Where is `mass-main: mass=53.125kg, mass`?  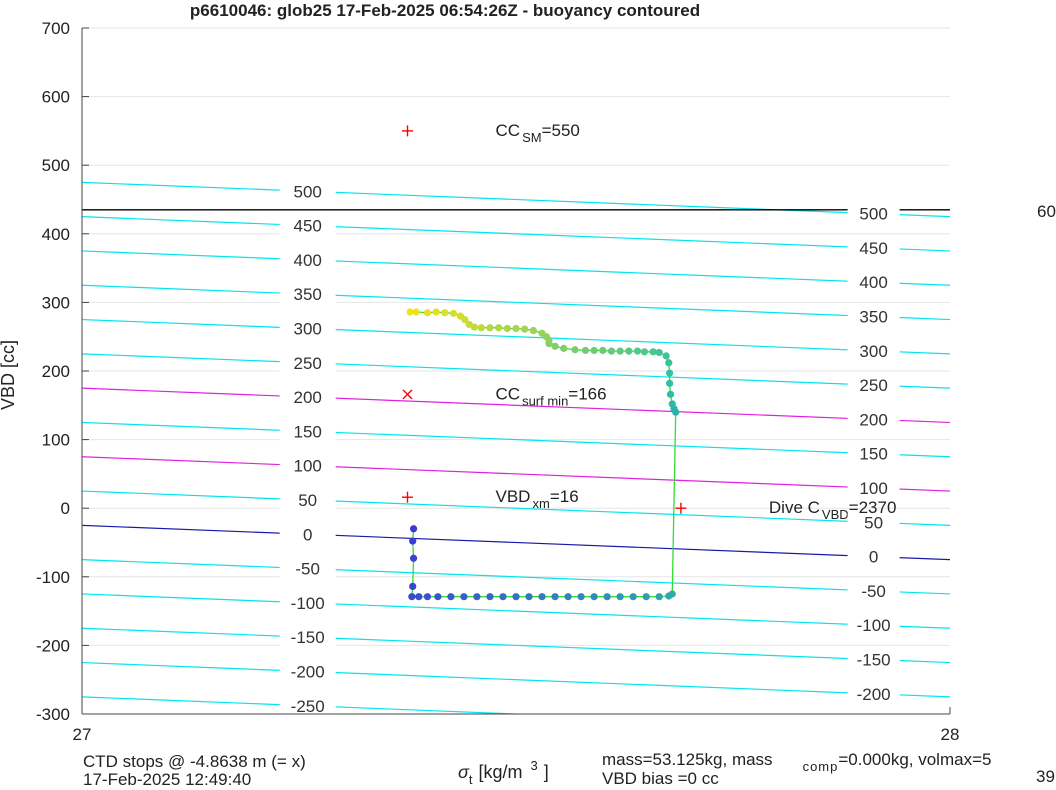
mass-main: mass=53.125kg, mass is located at coordinates (687, 759).